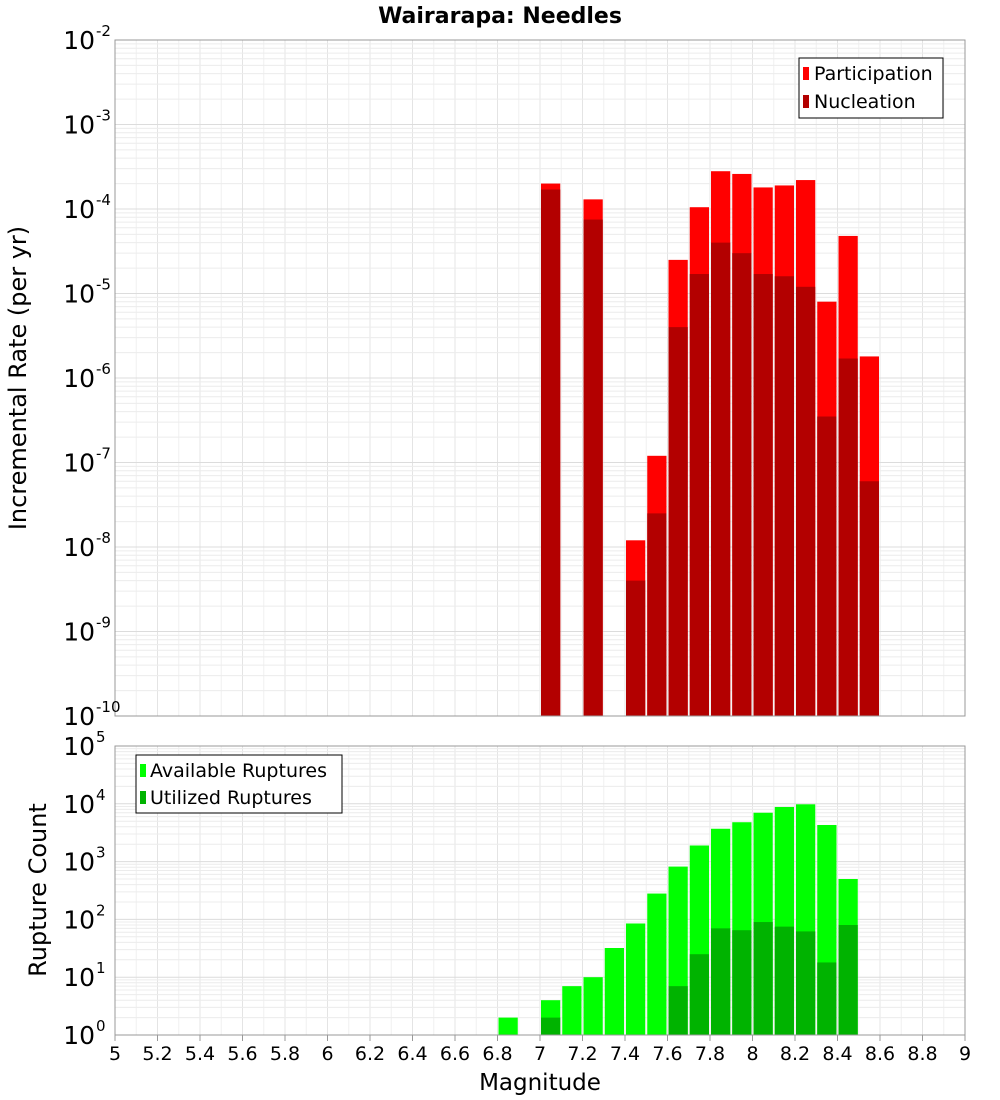  What do you see at coordinates (806, 101) in the screenshot?
I see `legend-swatch-nucleation` at bounding box center [806, 101].